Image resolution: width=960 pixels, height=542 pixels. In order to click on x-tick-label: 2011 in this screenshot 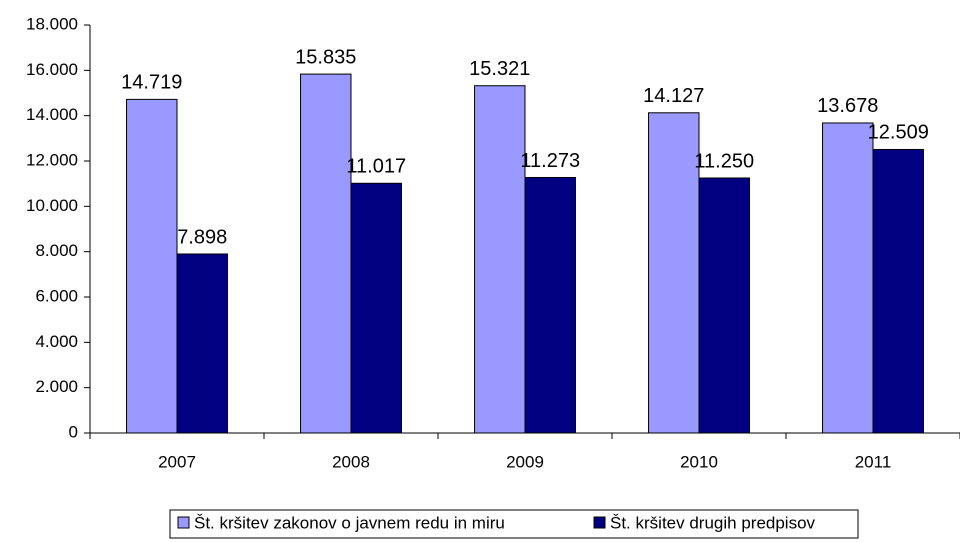, I will do `click(873, 461)`.